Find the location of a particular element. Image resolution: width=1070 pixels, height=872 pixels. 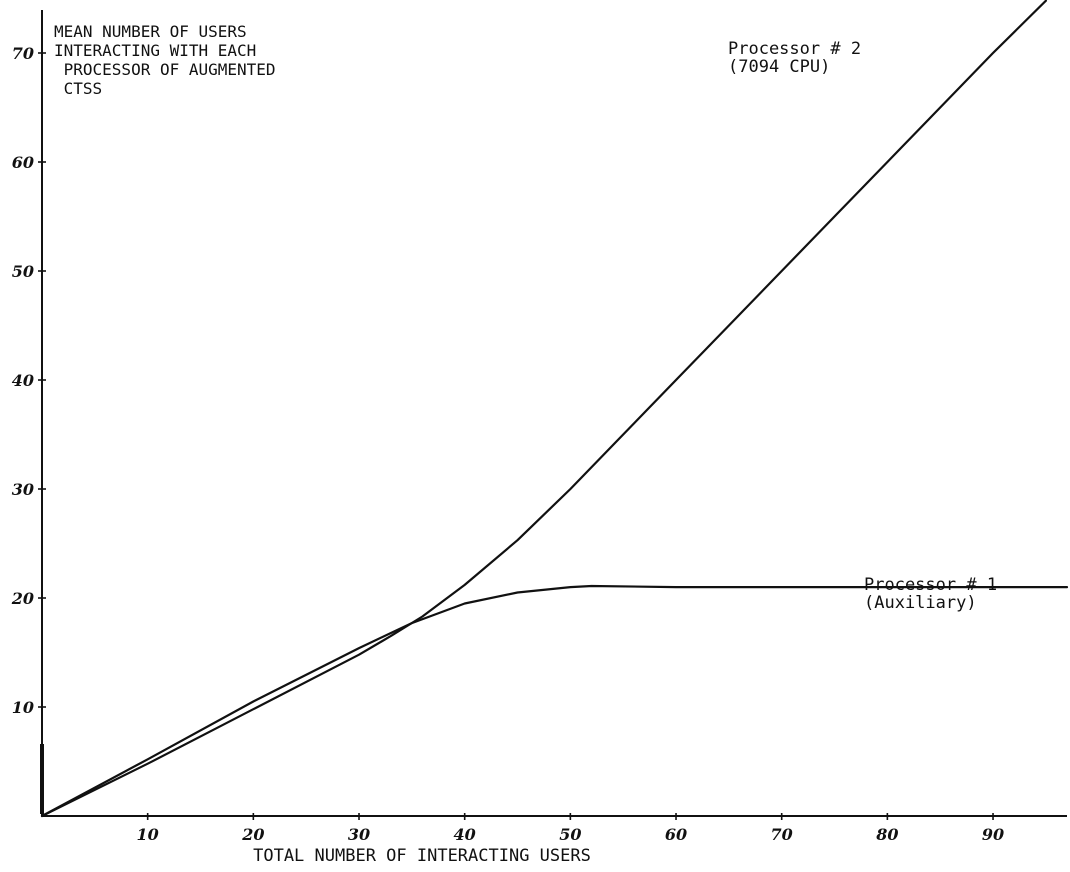

y-axis-ticks: 10 20 30 40 50 60 70 is located at coordinates (28, 380).